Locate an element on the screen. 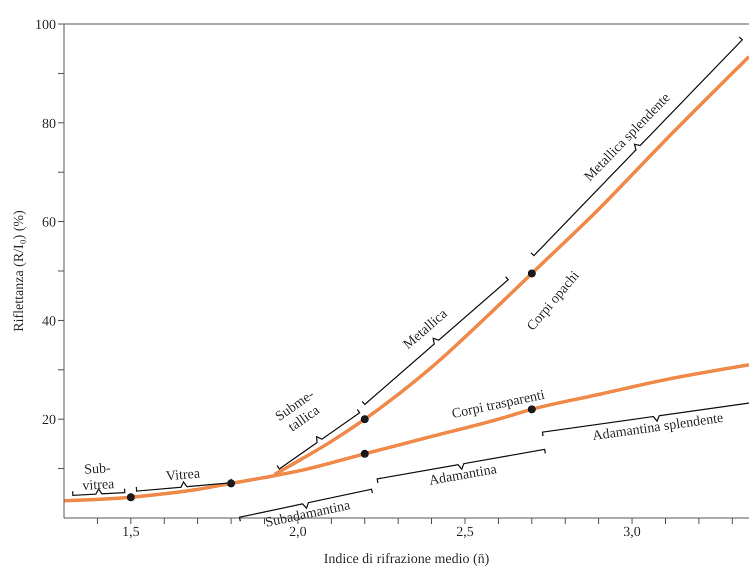 The image size is (749, 576). x-tick-label: 2,0 is located at coordinates (298, 532).